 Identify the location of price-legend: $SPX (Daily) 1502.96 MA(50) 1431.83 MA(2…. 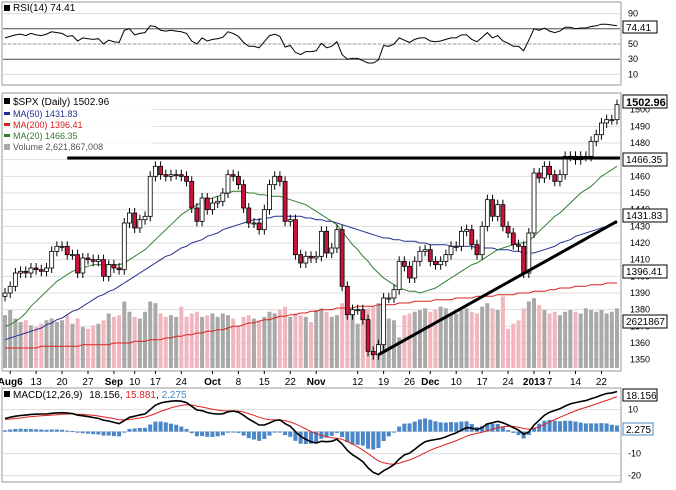
(78, 125).